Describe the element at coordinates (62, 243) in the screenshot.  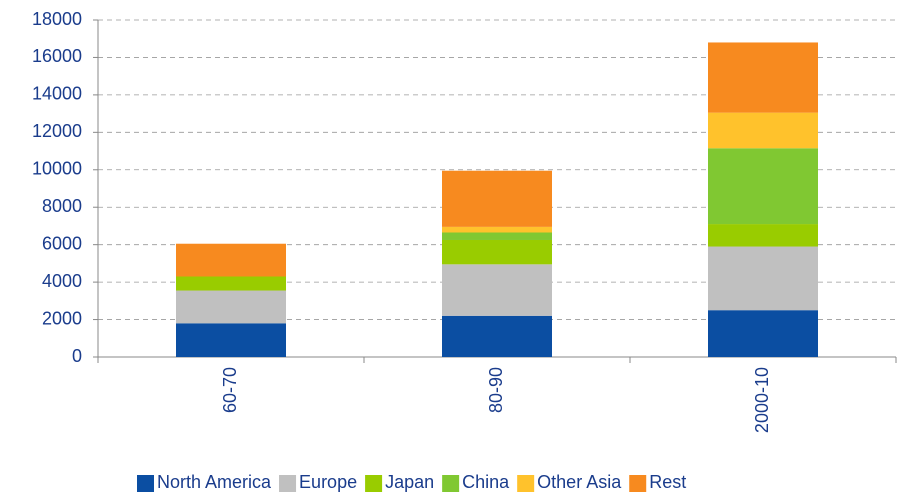
I see `y-tick-label: 6000` at that location.